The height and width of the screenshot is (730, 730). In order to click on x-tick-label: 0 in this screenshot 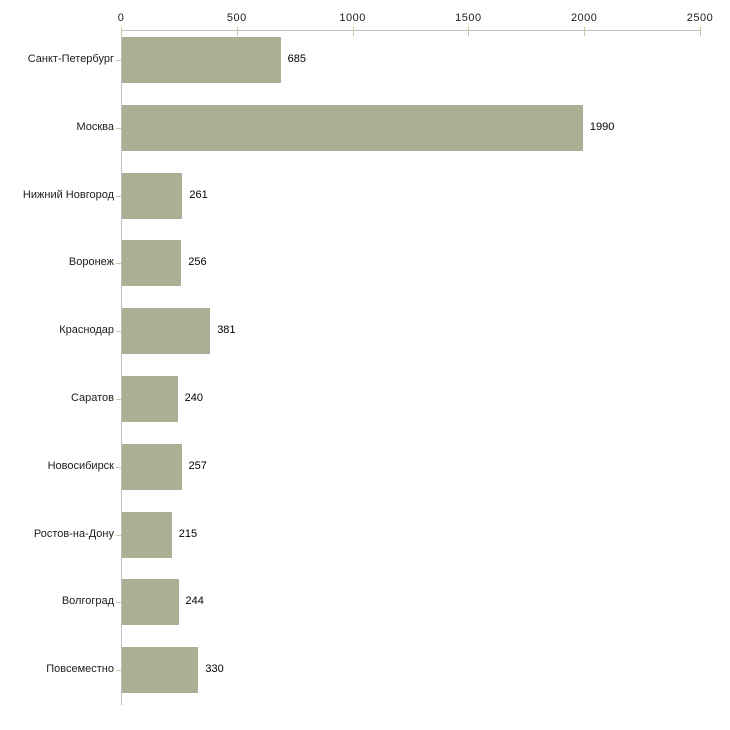, I will do `click(121, 18)`.